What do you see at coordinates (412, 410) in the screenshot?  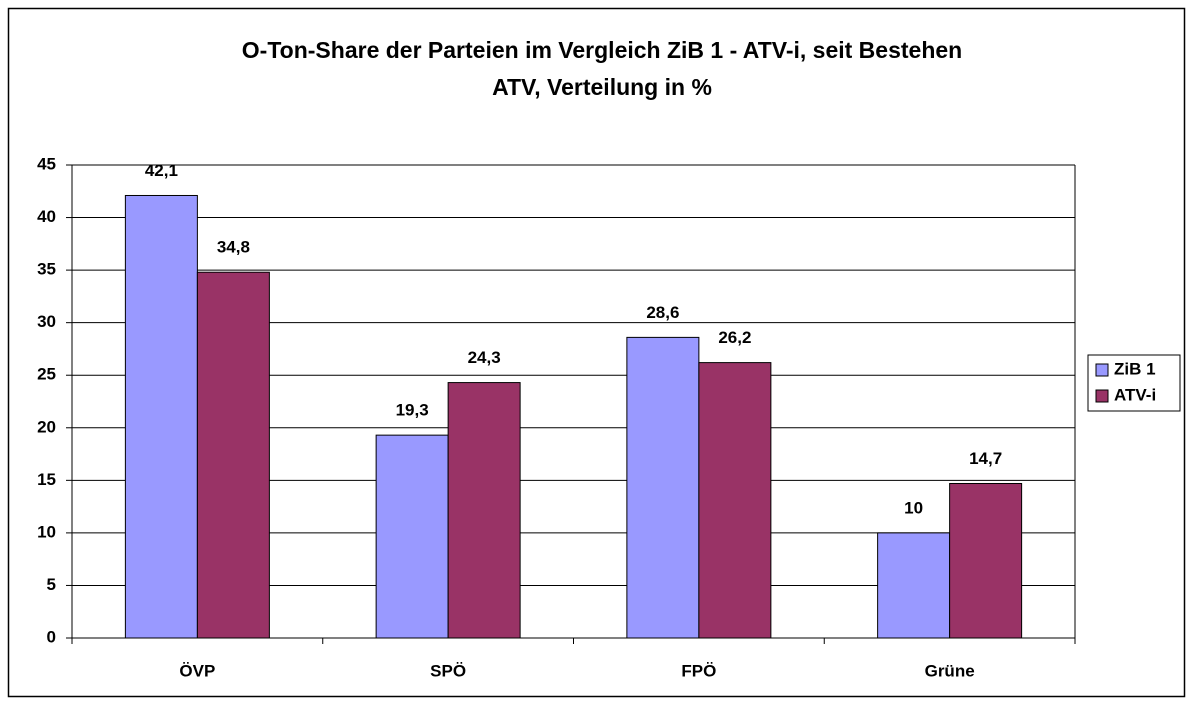 I see `value-label: 19,3` at bounding box center [412, 410].